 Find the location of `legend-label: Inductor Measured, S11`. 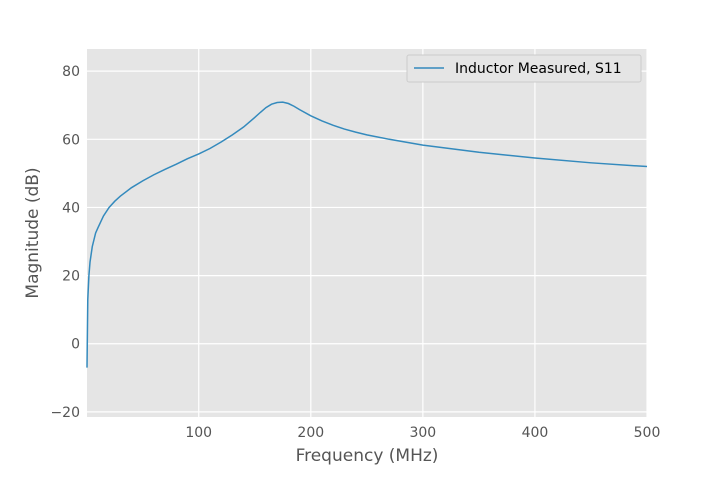

legend-label: Inductor Measured, S11 is located at coordinates (538, 69).